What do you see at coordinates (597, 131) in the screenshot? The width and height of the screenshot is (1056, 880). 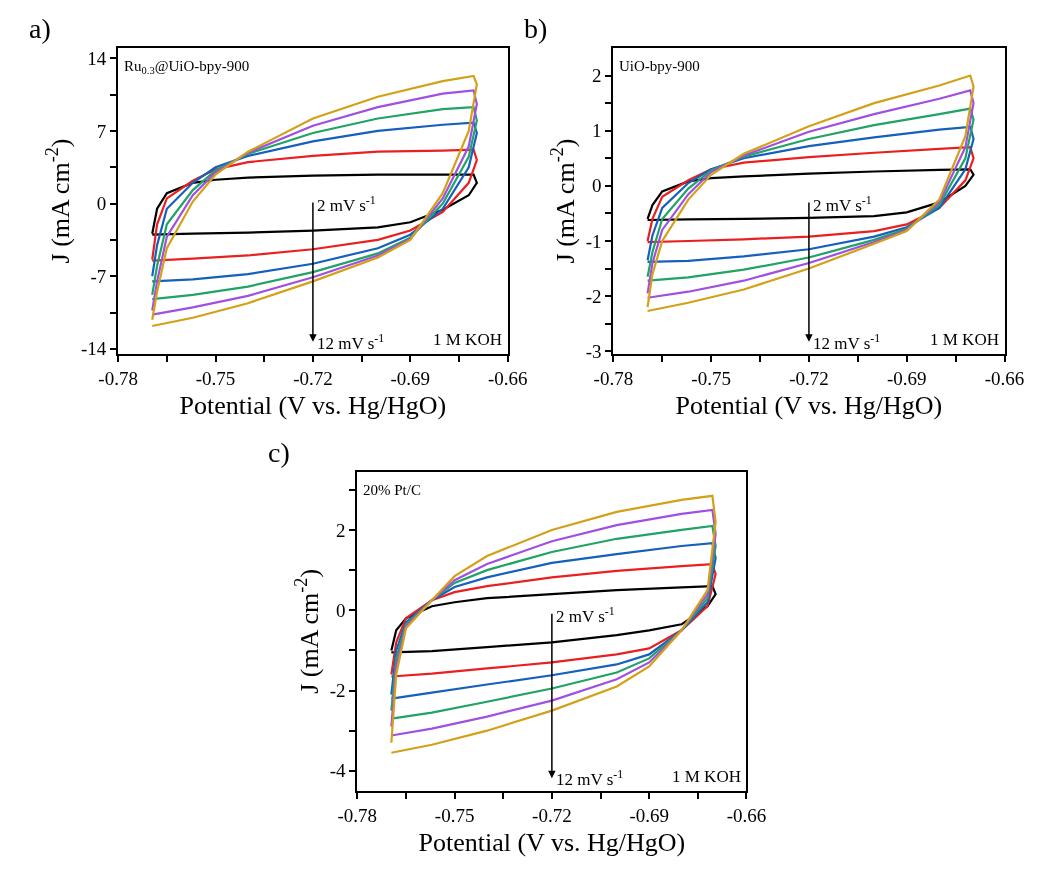 I see `y-tick-label: 1` at bounding box center [597, 131].